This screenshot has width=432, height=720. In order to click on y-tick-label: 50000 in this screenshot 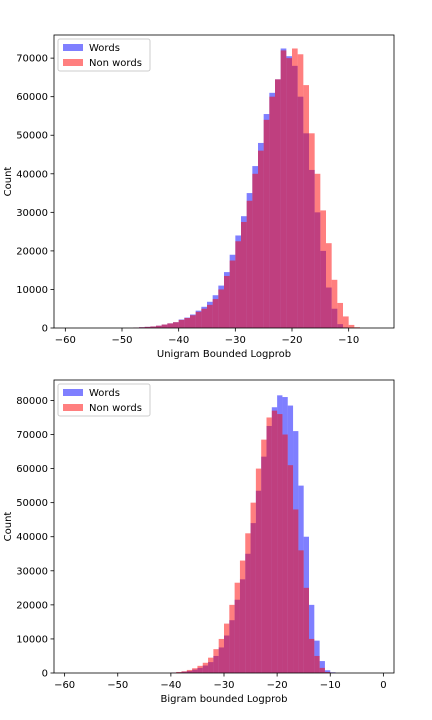, I will do `click(32, 503)`.